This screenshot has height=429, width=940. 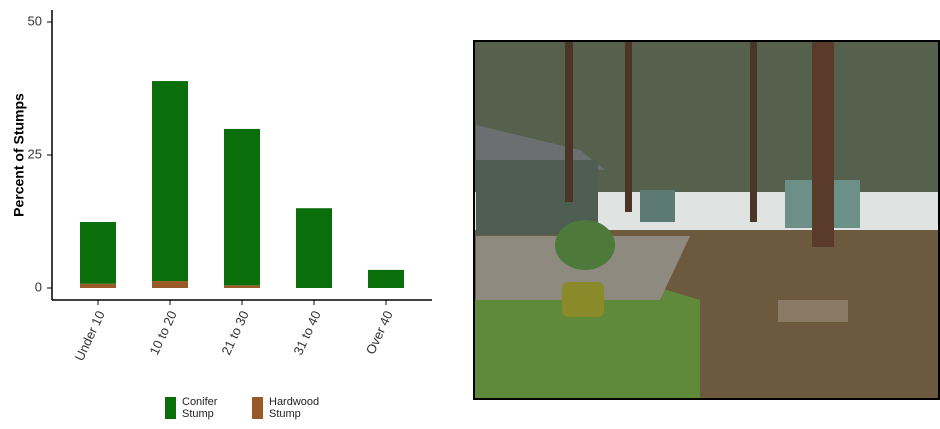 What do you see at coordinates (35, 20) in the screenshot?
I see `y-tick-label: 50` at bounding box center [35, 20].